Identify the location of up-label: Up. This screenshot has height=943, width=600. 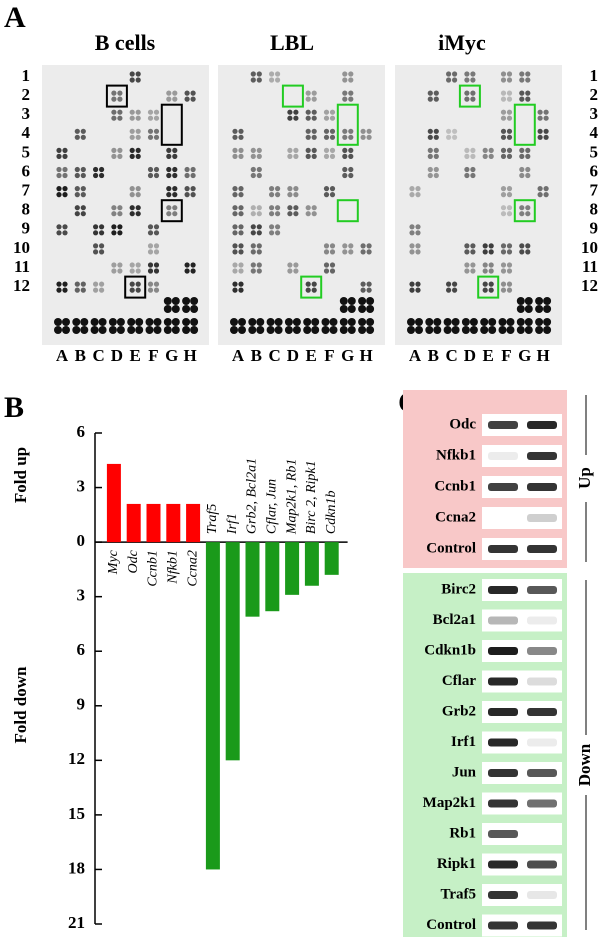
(584, 478).